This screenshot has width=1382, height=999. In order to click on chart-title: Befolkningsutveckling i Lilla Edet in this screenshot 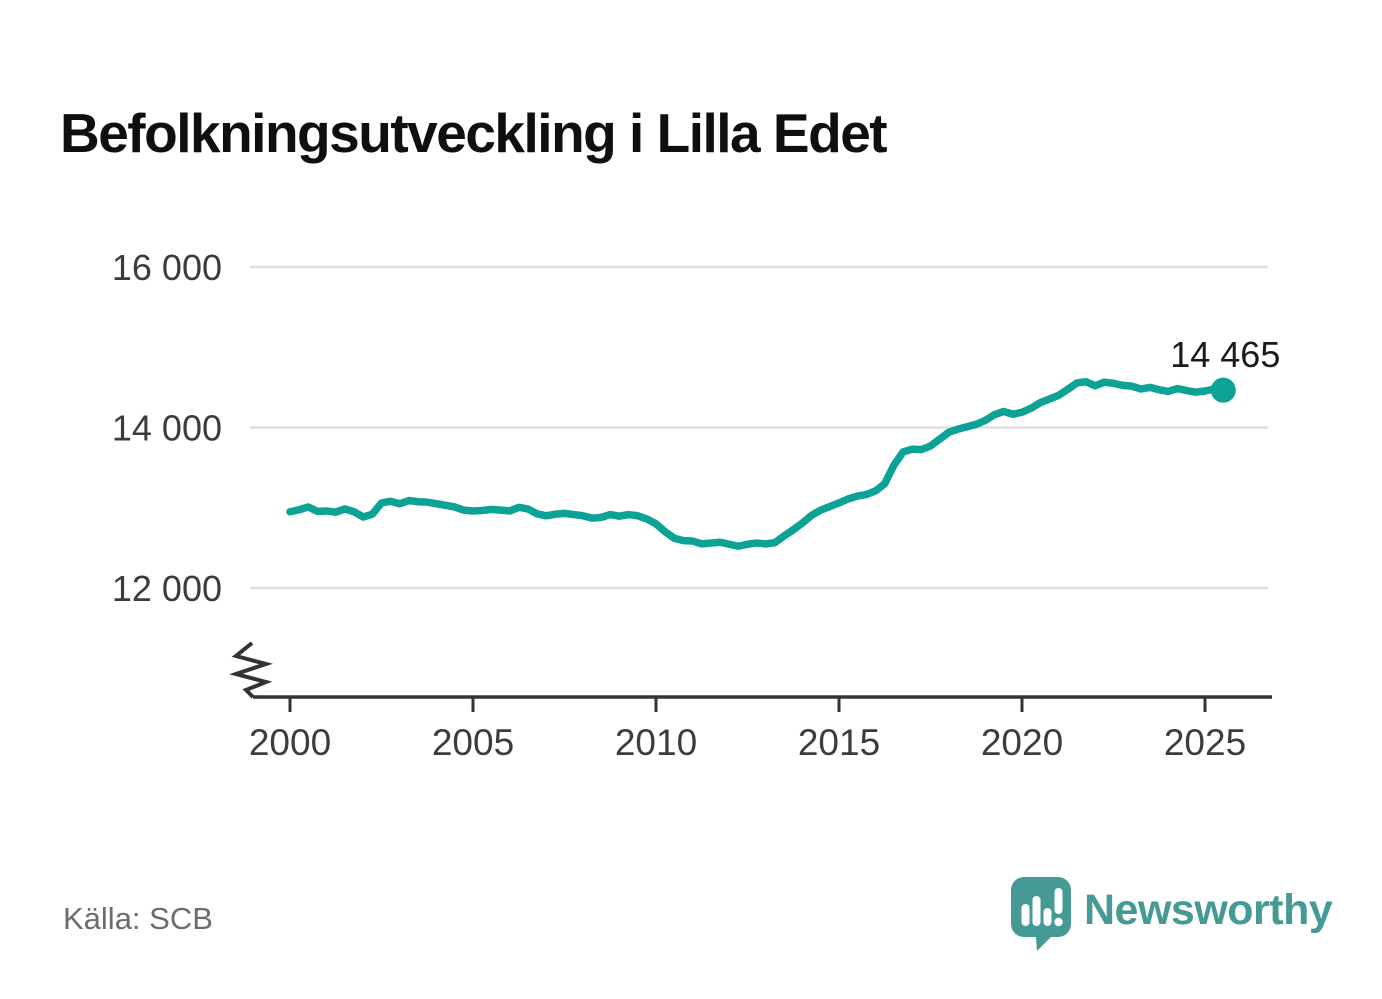, I will do `click(474, 132)`.